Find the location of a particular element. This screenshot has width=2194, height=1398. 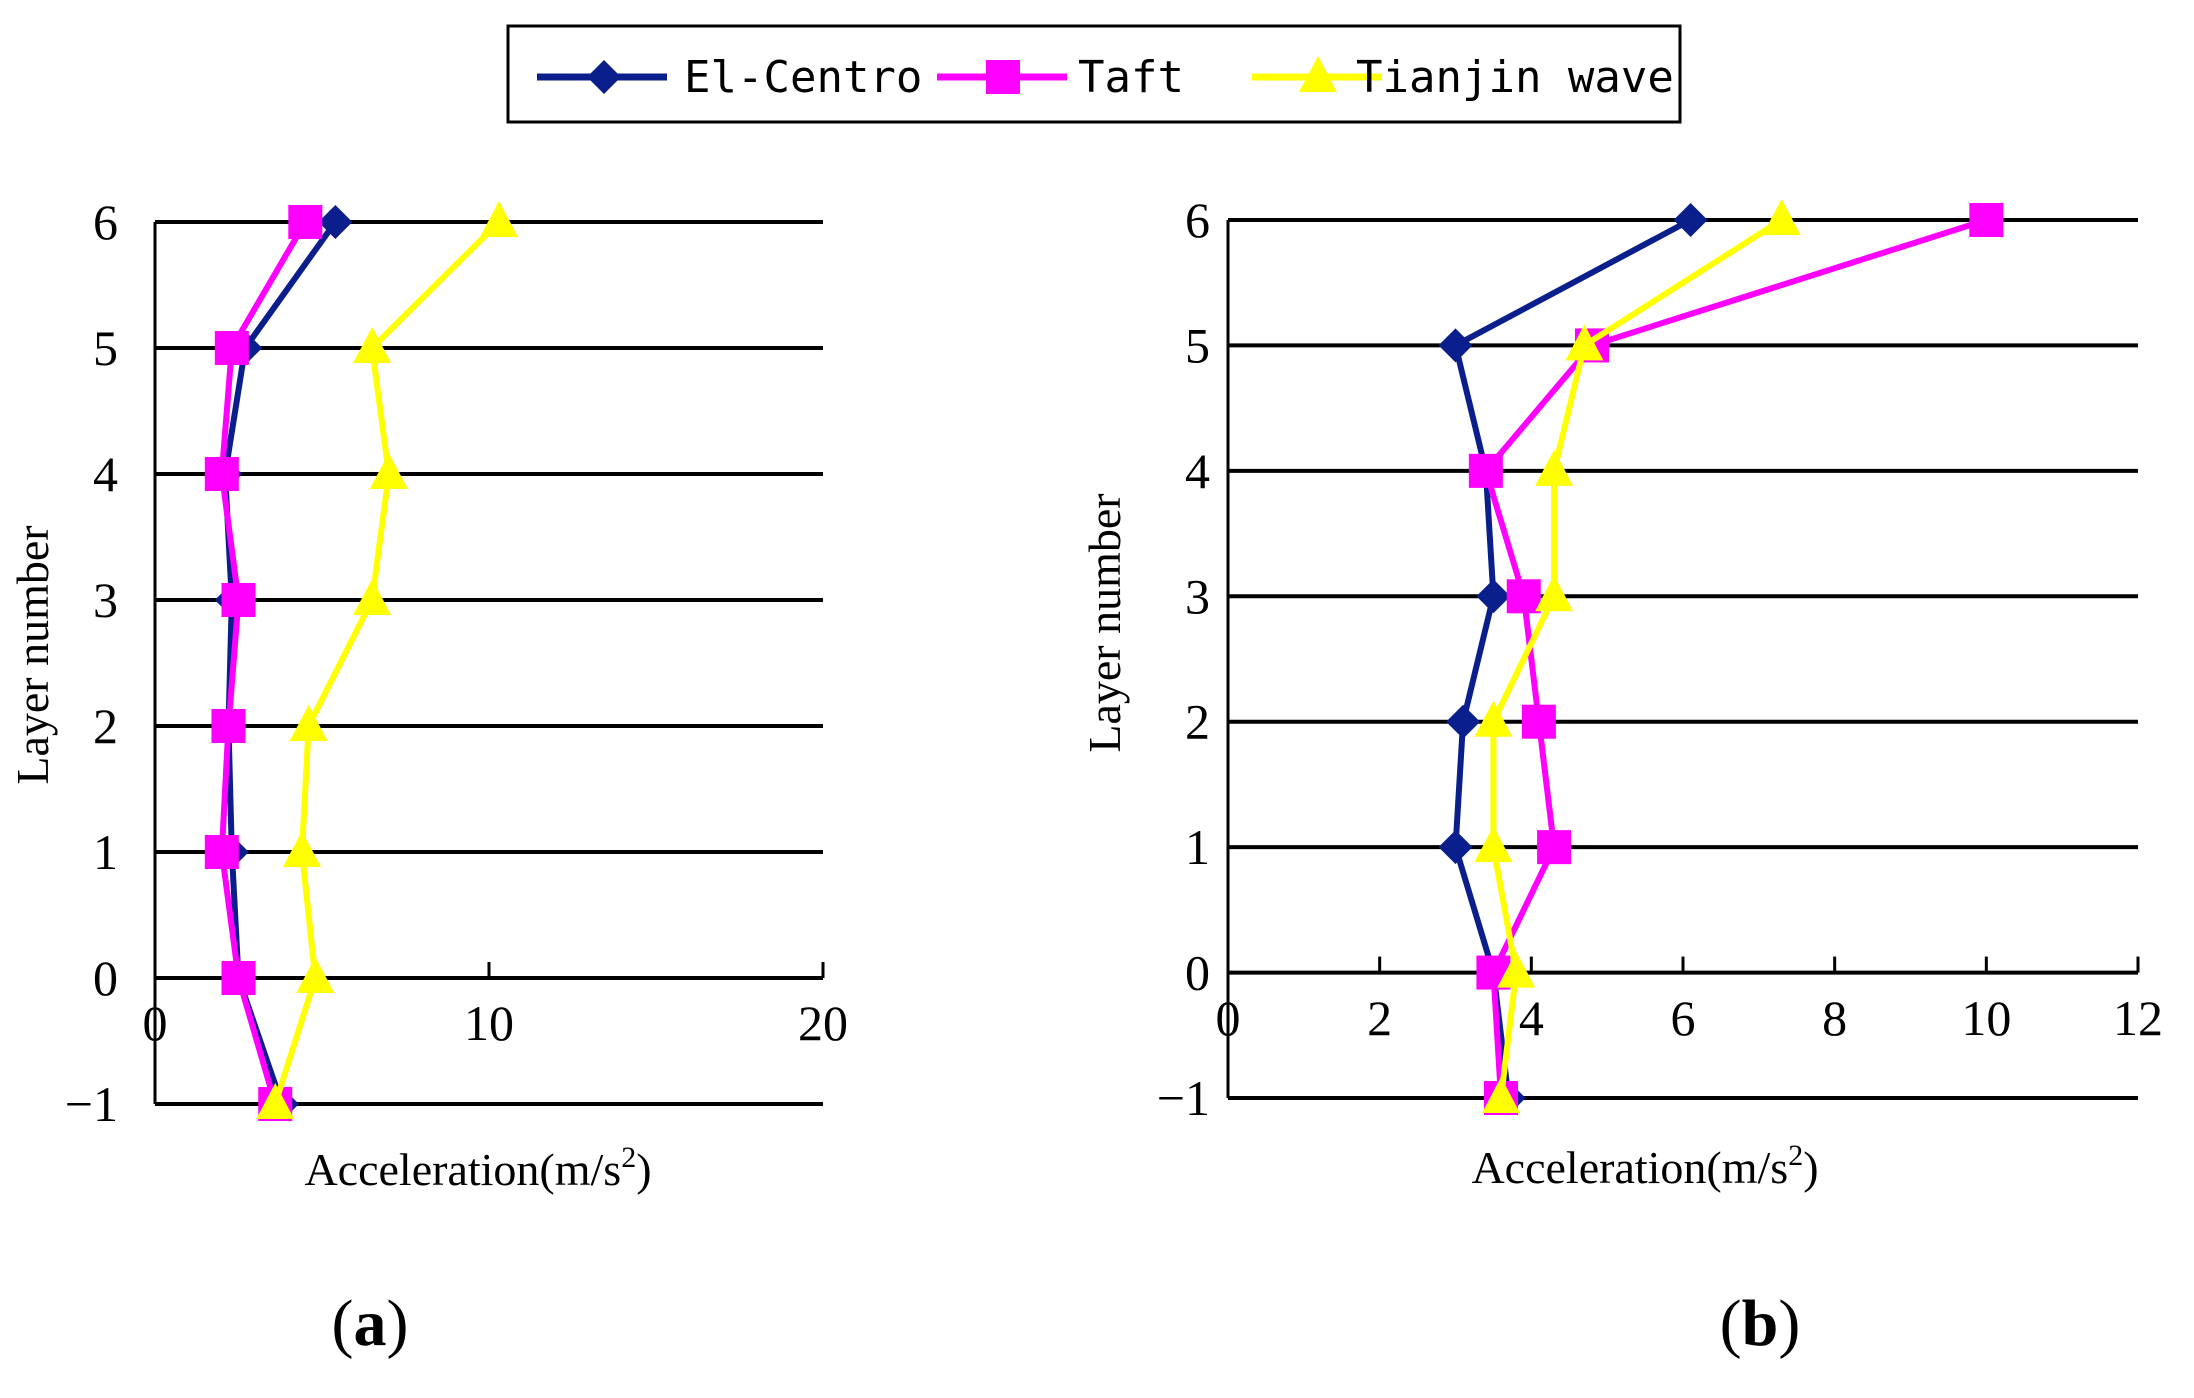

legend: El-Centro Taft Tianjin wave is located at coordinates (1094, 74).